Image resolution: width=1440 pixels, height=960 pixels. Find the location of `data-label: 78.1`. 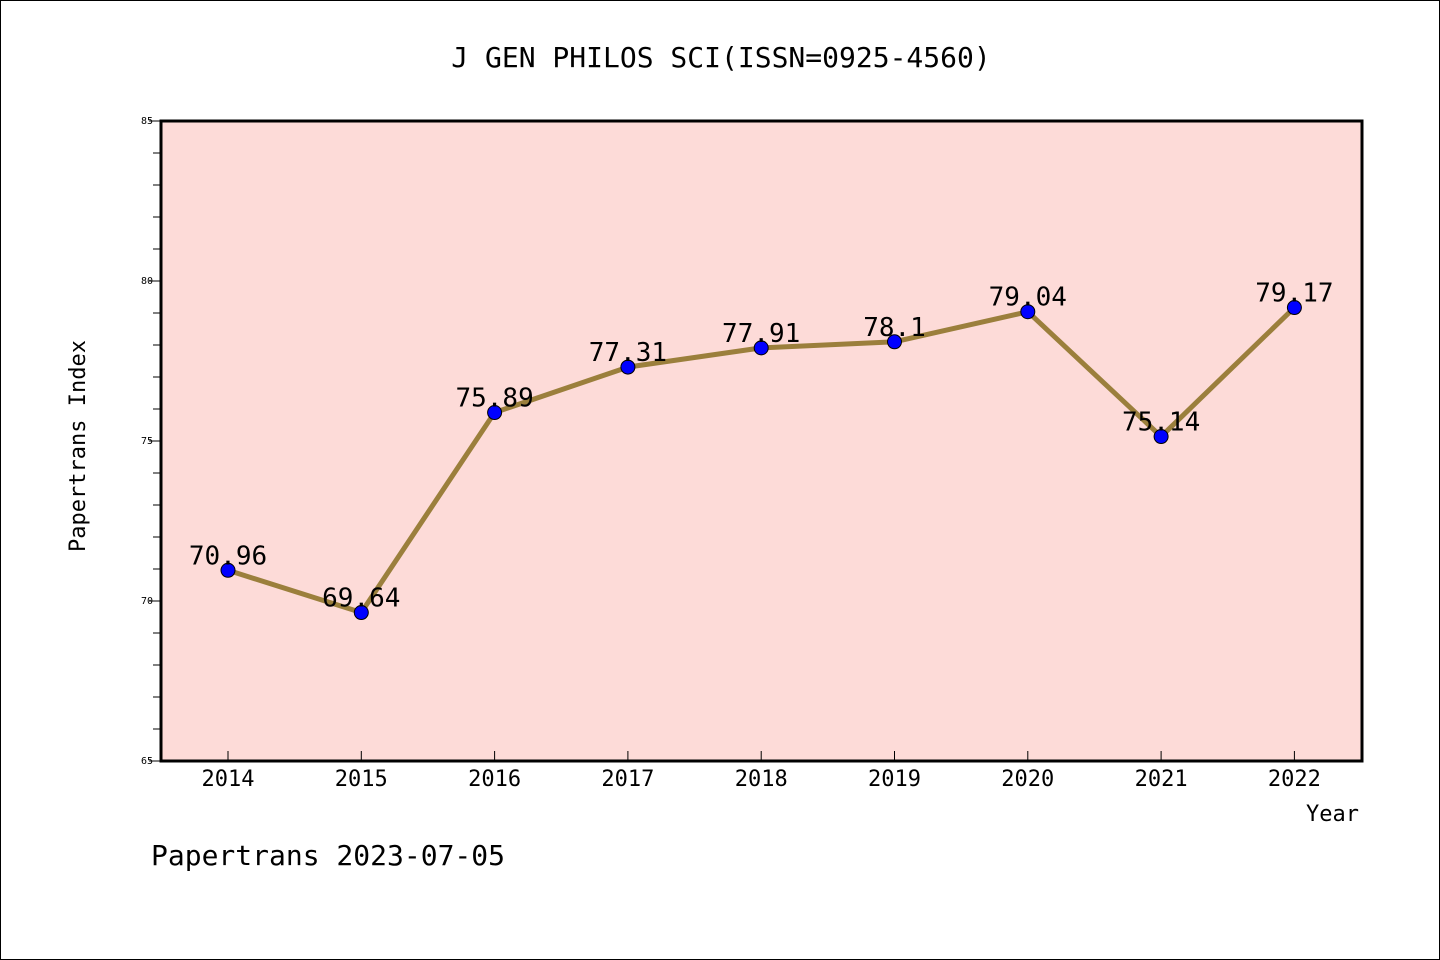

data-label: 78.1 is located at coordinates (894, 328).